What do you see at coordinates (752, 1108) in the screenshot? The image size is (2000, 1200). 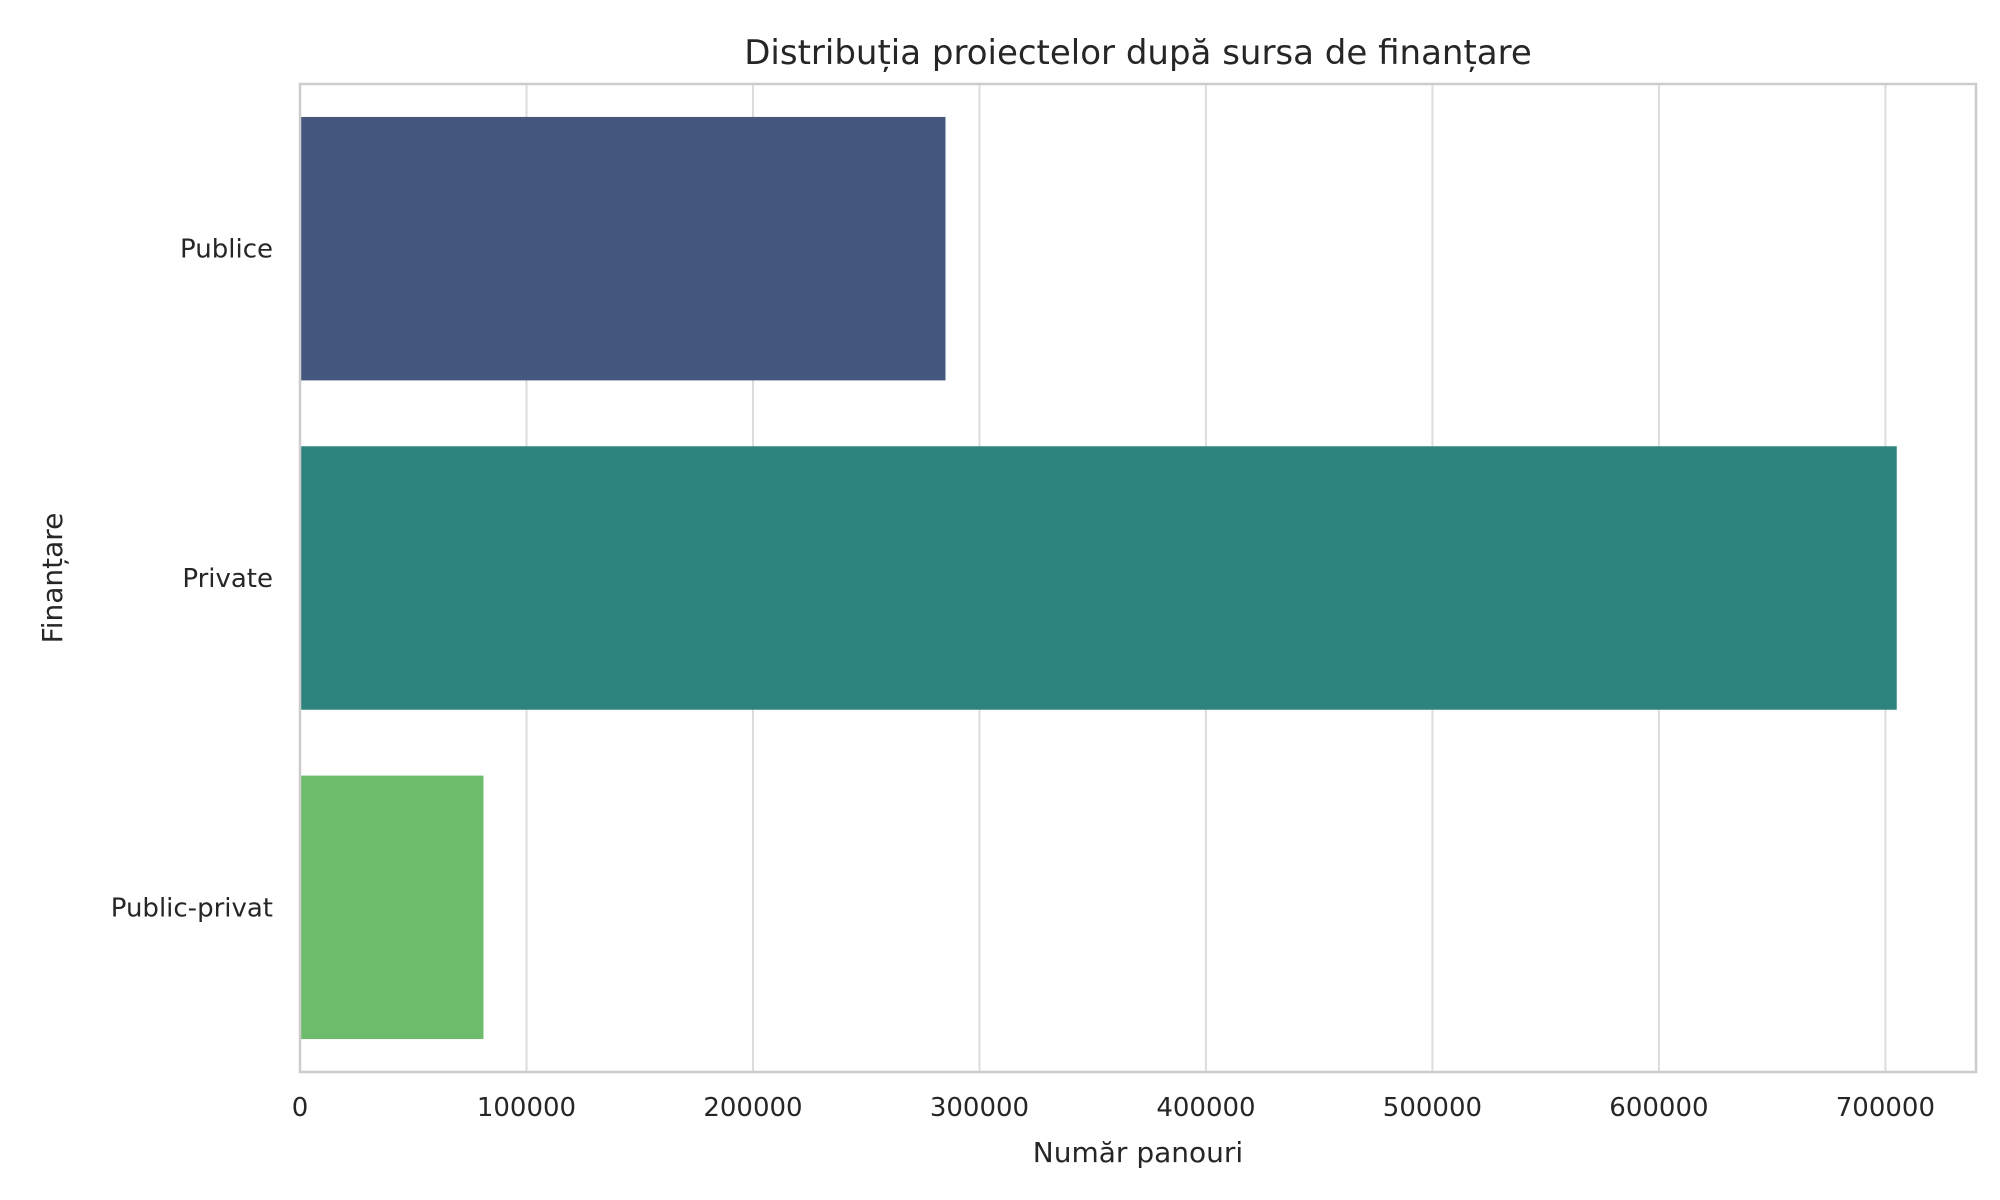 I see `x-tick-label: 200000` at bounding box center [752, 1108].